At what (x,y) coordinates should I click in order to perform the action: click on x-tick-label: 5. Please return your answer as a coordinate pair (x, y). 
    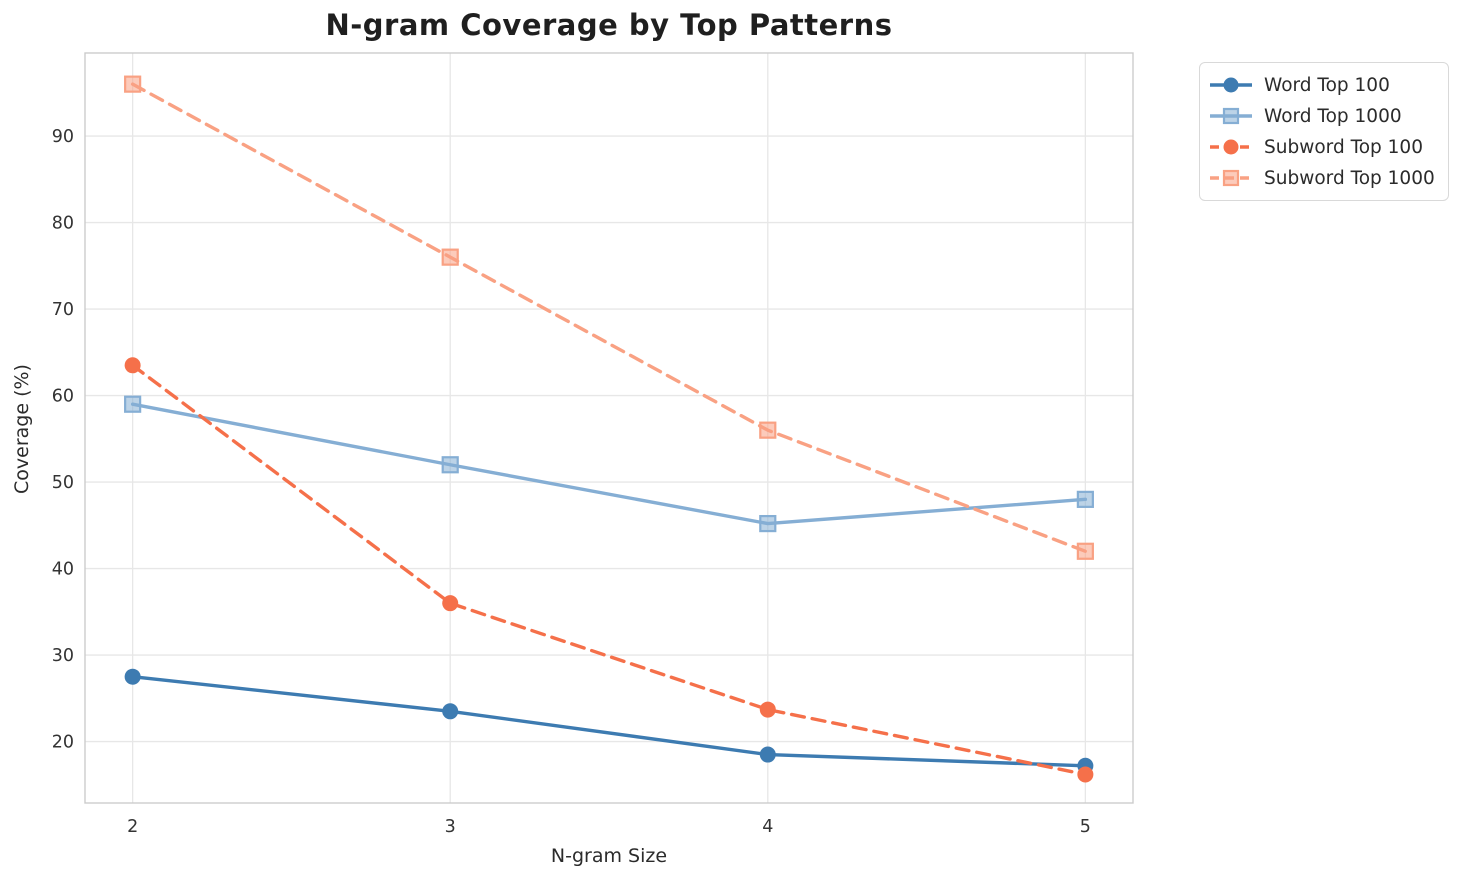
    Looking at the image, I should click on (1085, 827).